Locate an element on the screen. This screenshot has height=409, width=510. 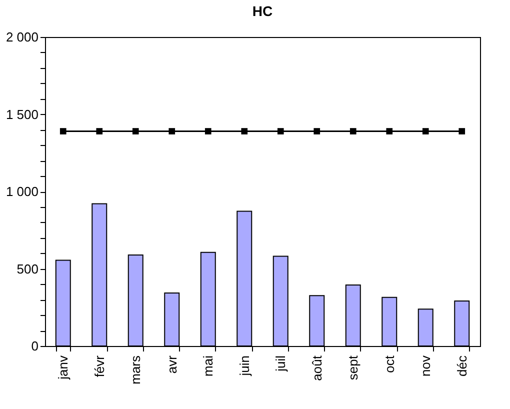
x-tick-label: juil is located at coordinates (280, 363).